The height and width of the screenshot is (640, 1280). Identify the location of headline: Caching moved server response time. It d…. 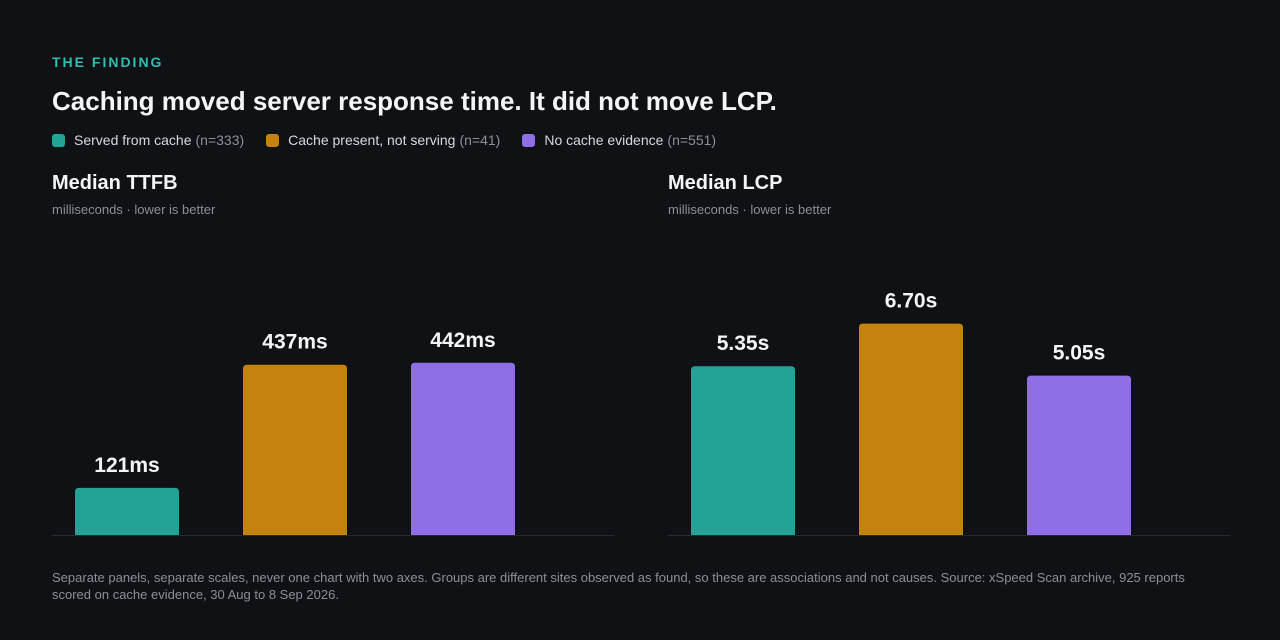
(414, 101).